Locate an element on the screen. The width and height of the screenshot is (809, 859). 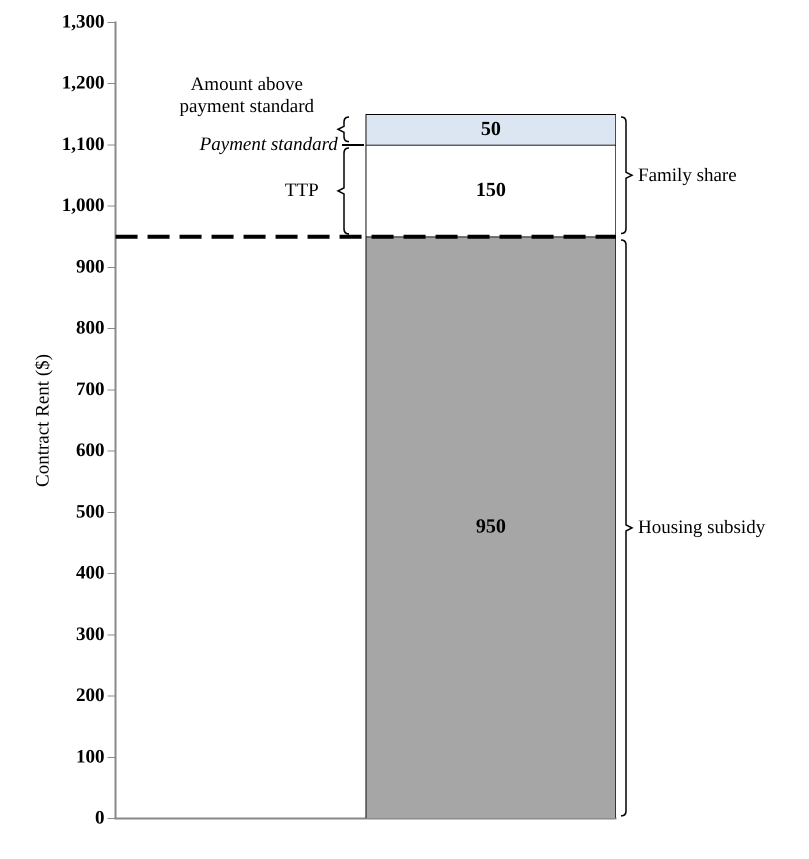
text: Family share is located at coordinates (688, 175).